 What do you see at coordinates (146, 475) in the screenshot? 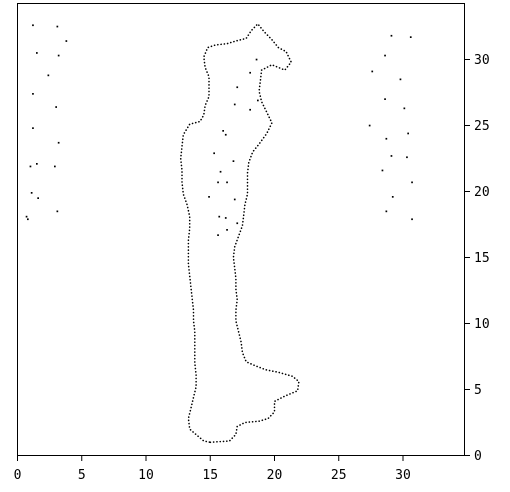
I see `x-tick-label: 10` at bounding box center [146, 475].